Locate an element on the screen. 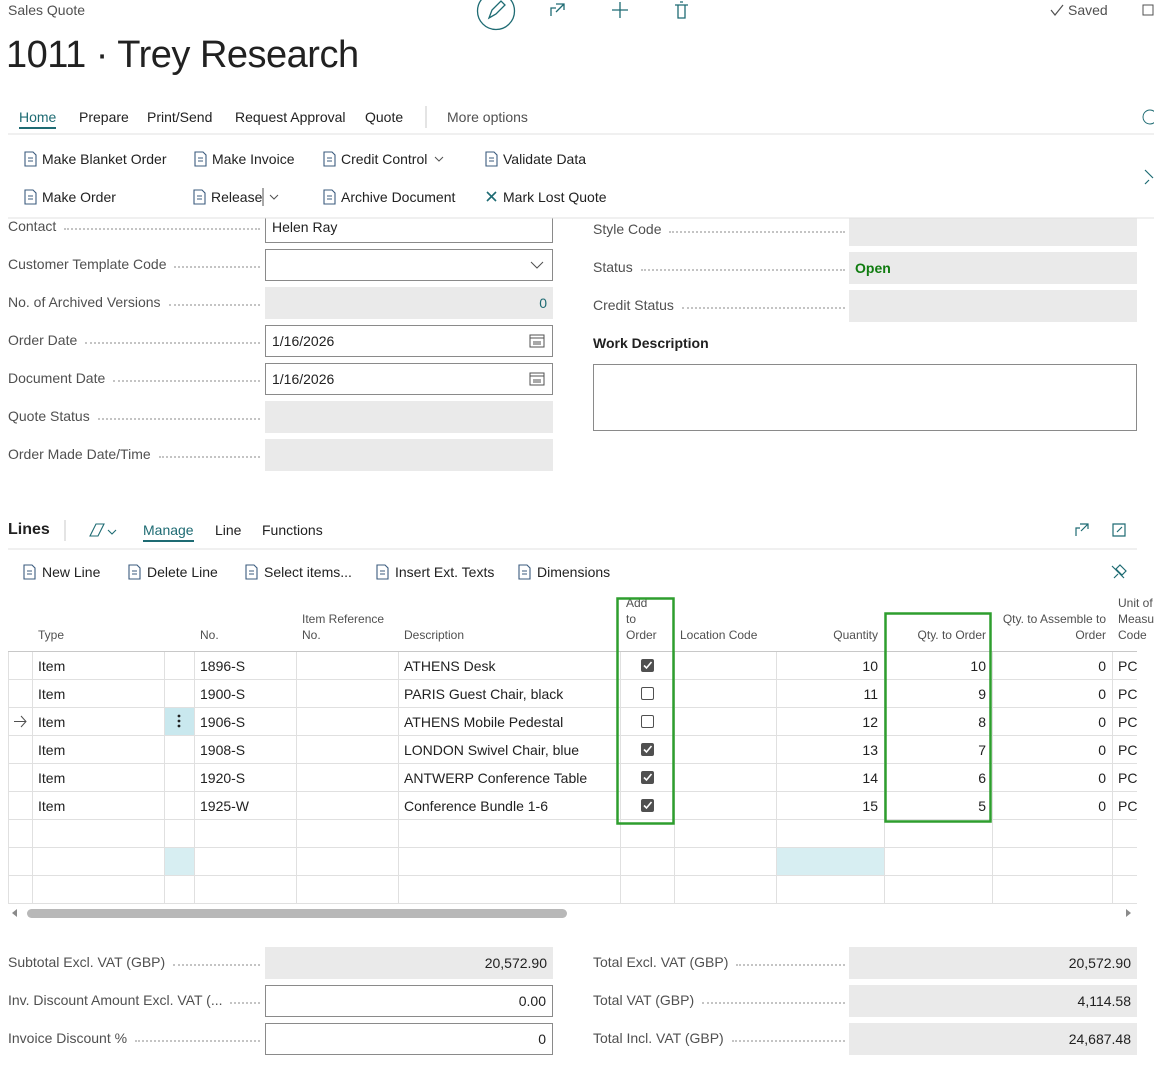  tab: Home is located at coordinates (38, 119).